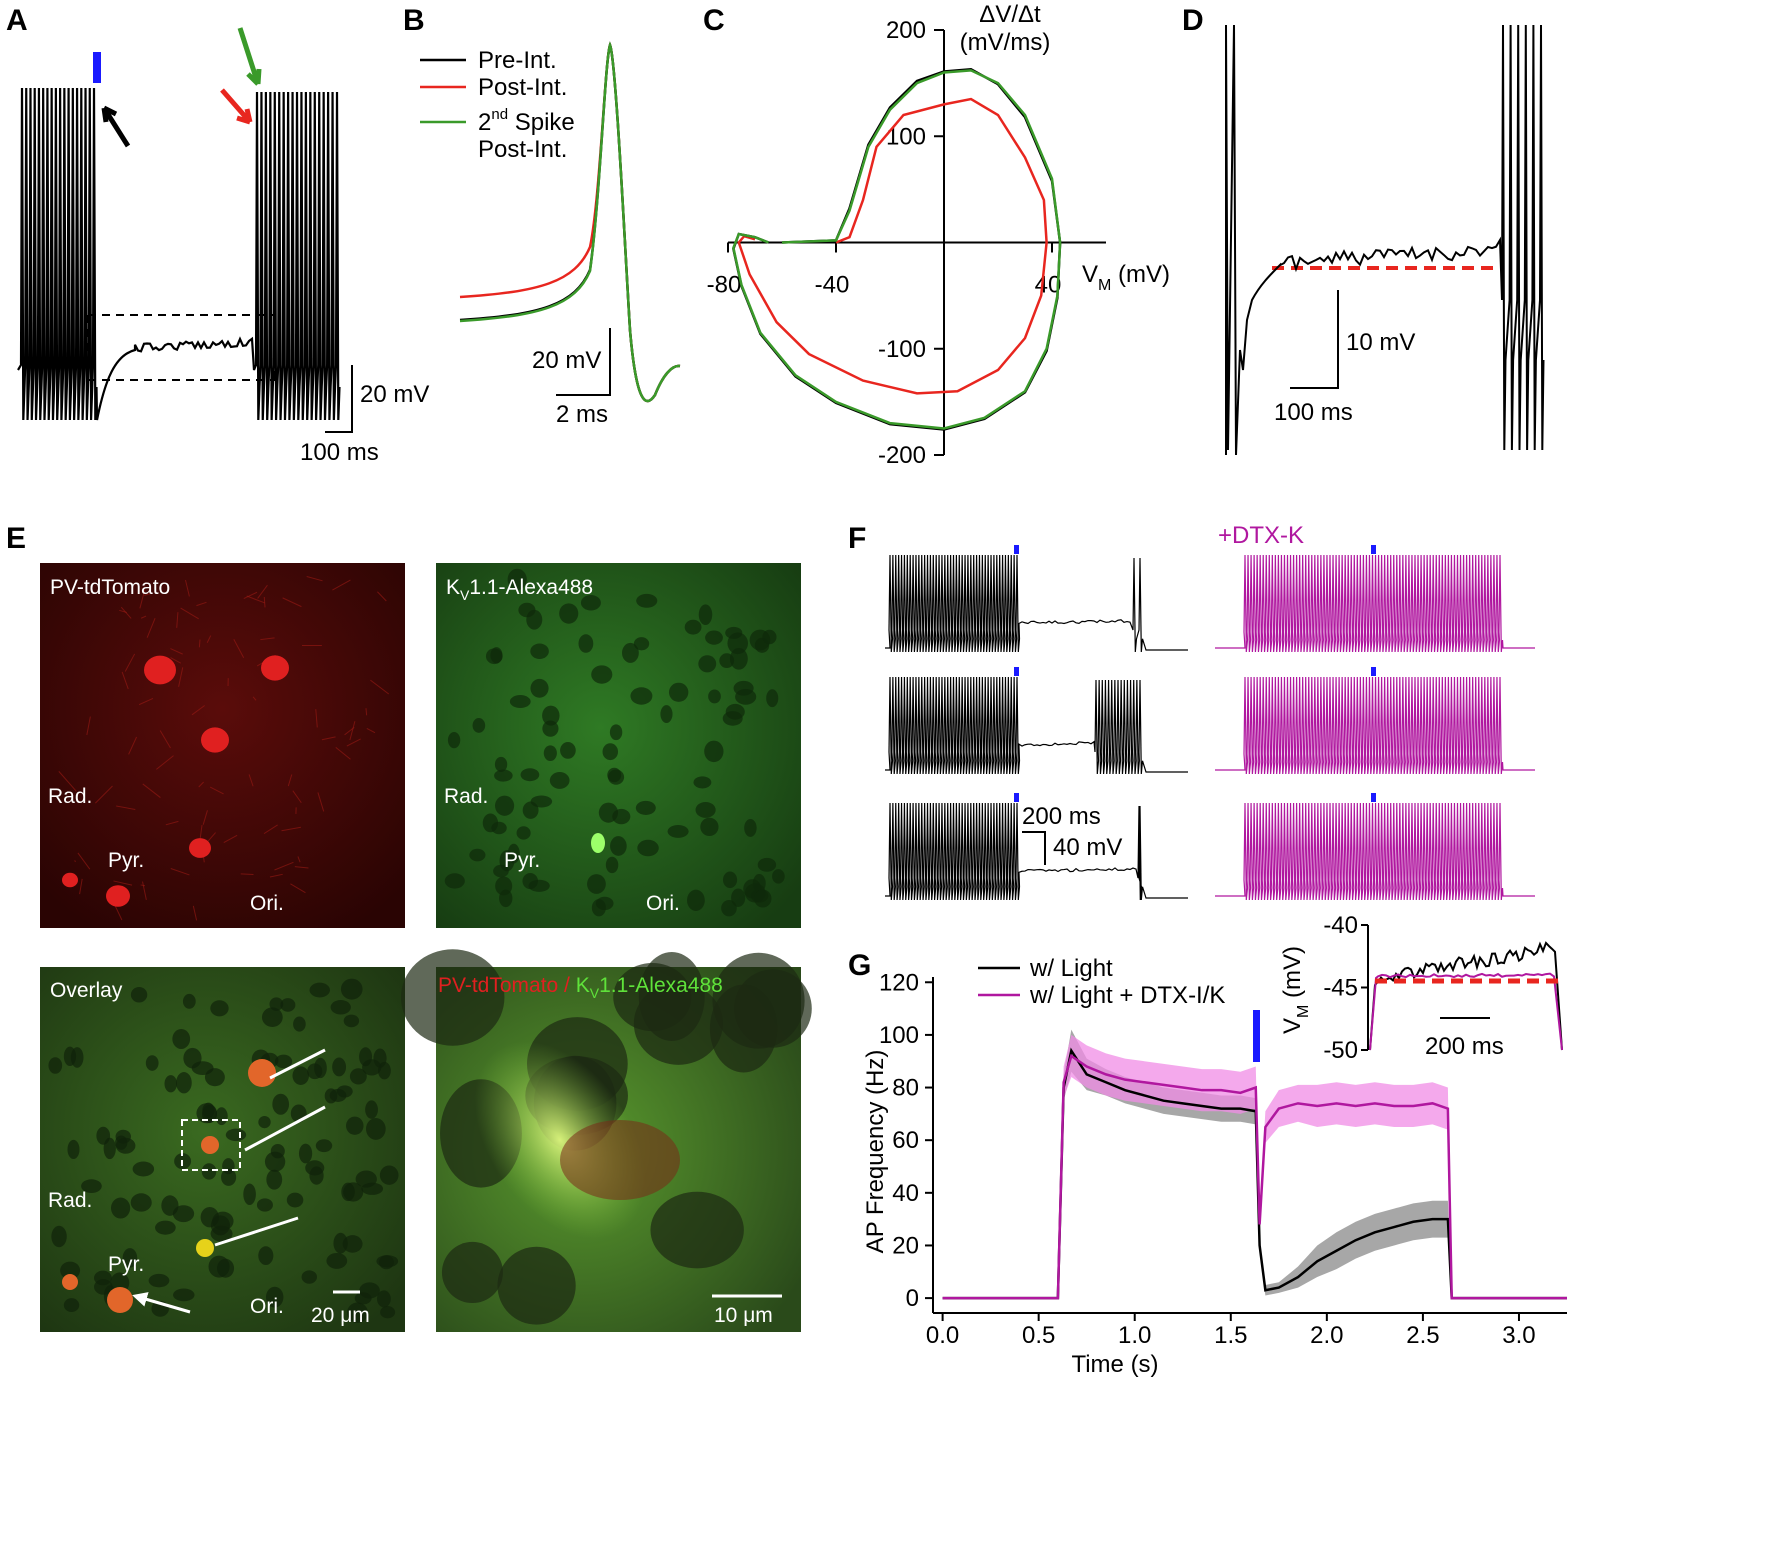  What do you see at coordinates (1326, 1335) in the screenshot?
I see `x-tick-label: 2.0` at bounding box center [1326, 1335].